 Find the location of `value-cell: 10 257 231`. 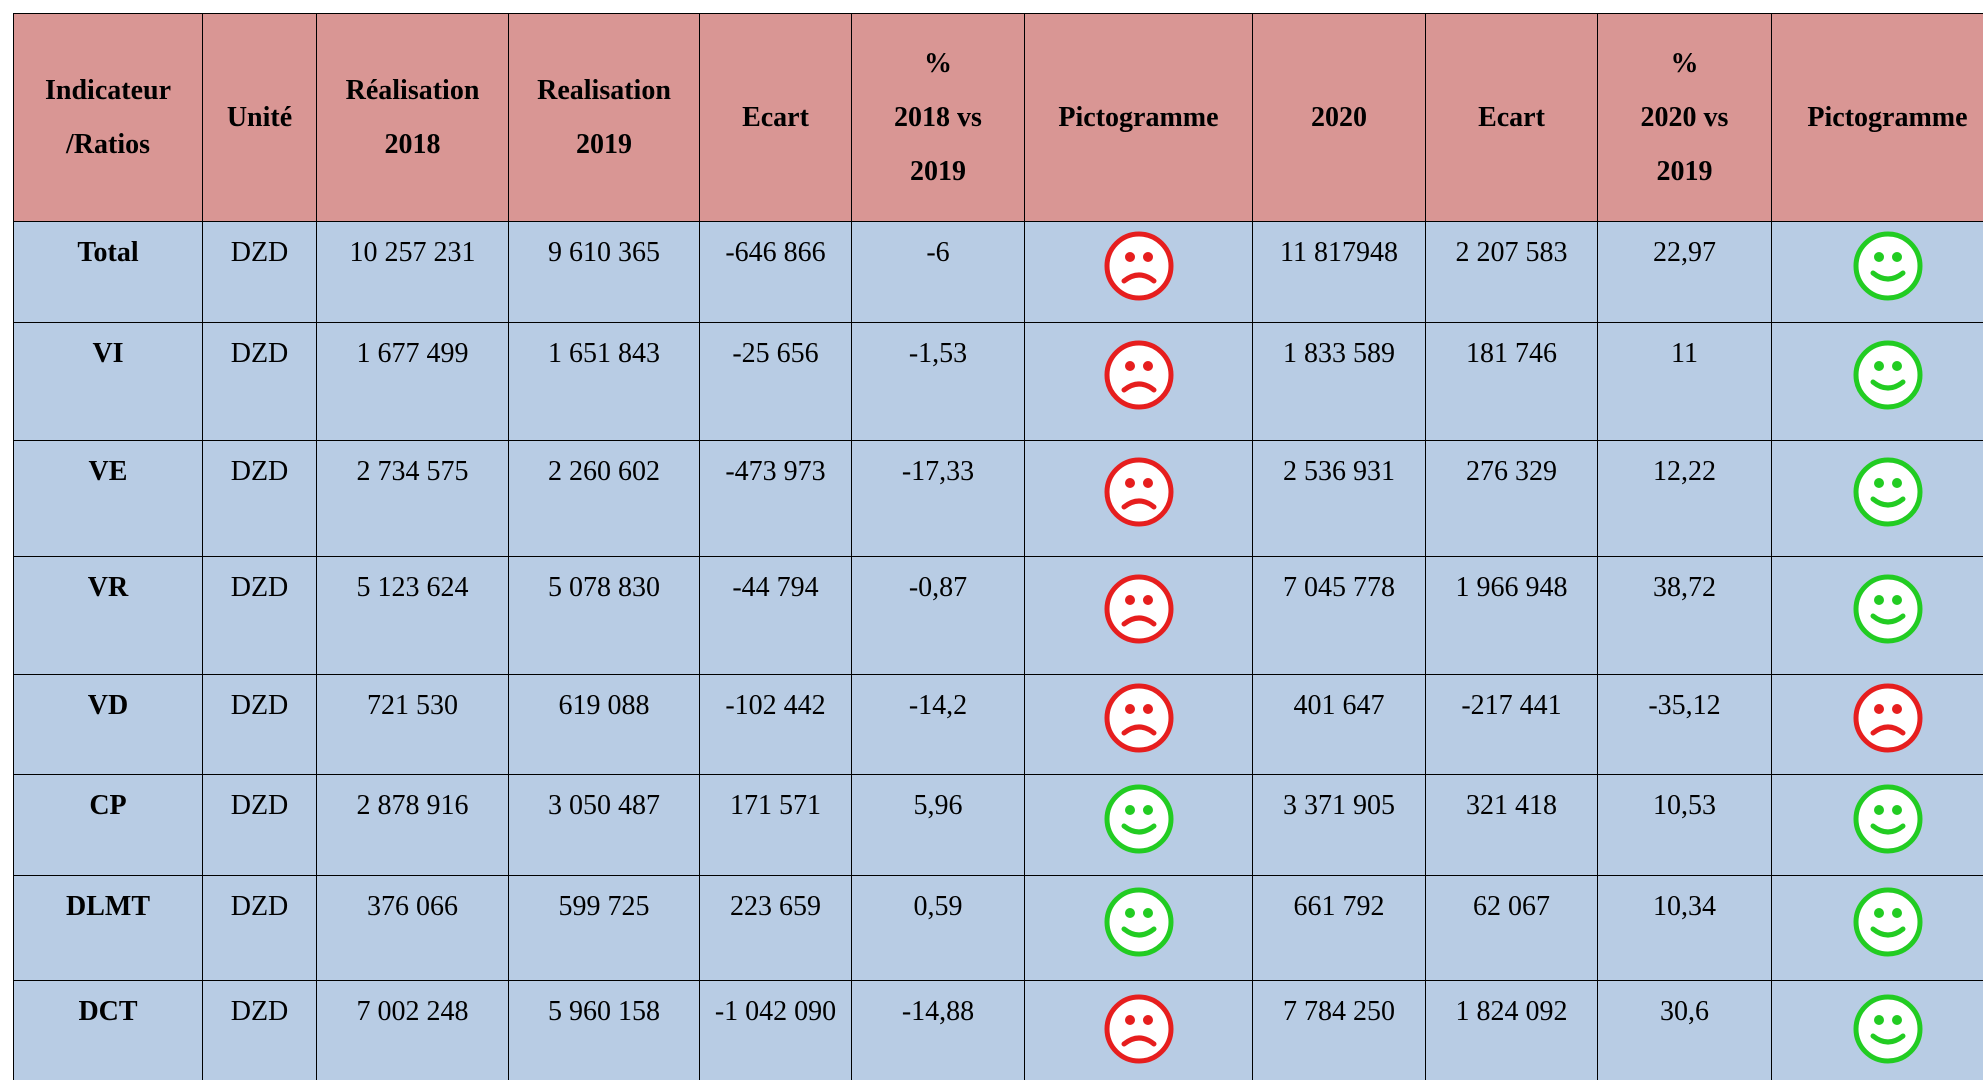

value-cell: 10 257 231 is located at coordinates (412, 272).